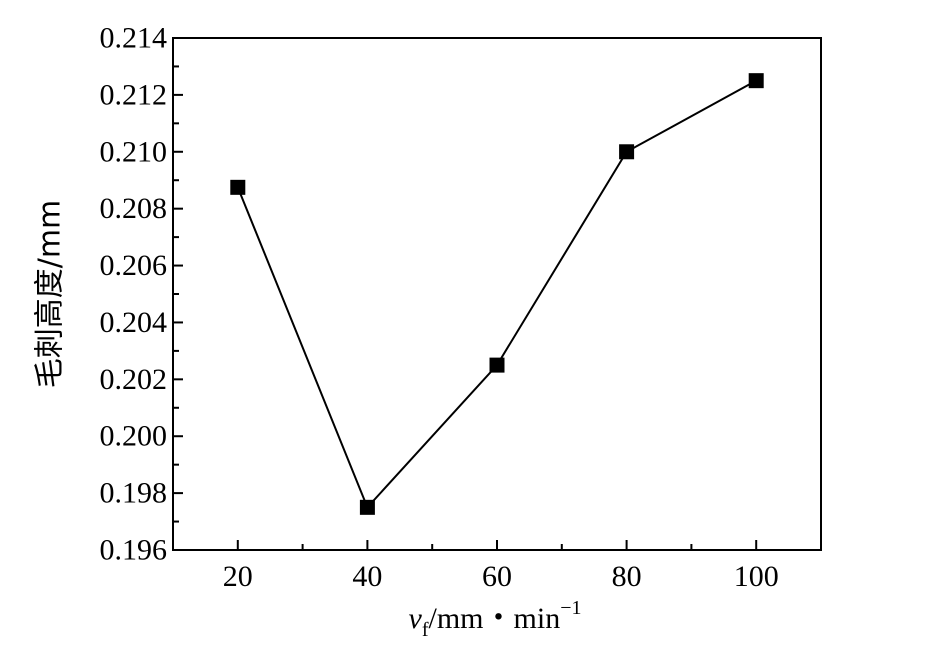 This screenshot has width=952, height=650. What do you see at coordinates (756, 576) in the screenshot?
I see `x-tick-label: 100` at bounding box center [756, 576].